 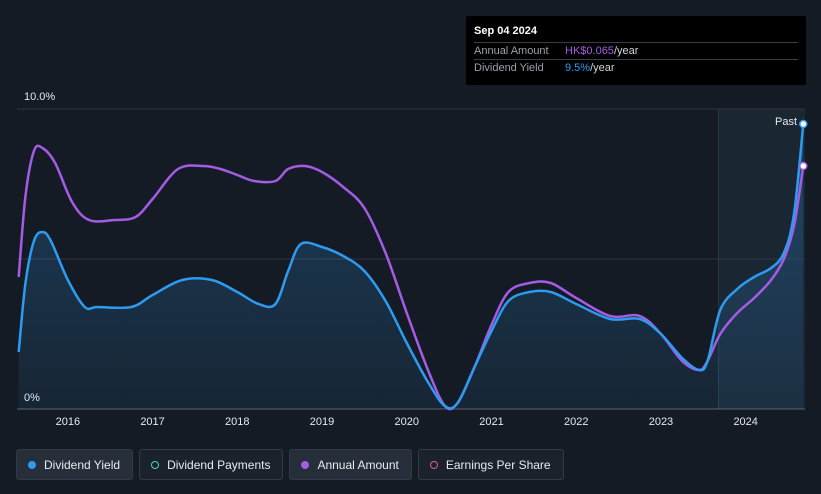 I want to click on annual-amount-end-marker, so click(x=803, y=166).